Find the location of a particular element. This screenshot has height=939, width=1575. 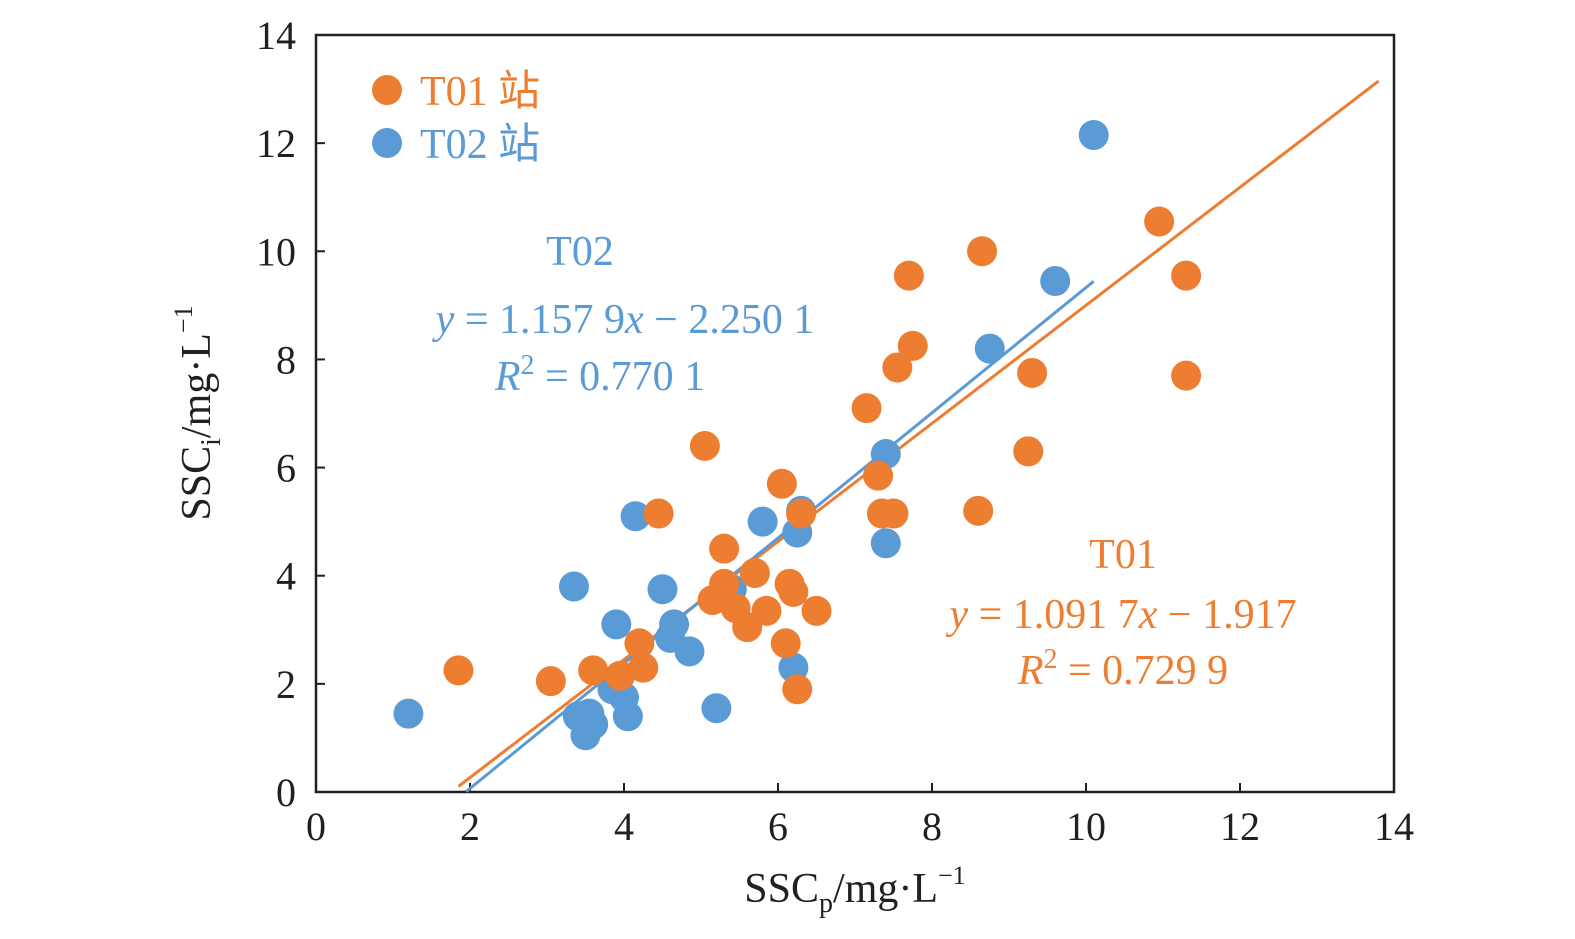

y-tick-label: 8 is located at coordinates (286, 359).